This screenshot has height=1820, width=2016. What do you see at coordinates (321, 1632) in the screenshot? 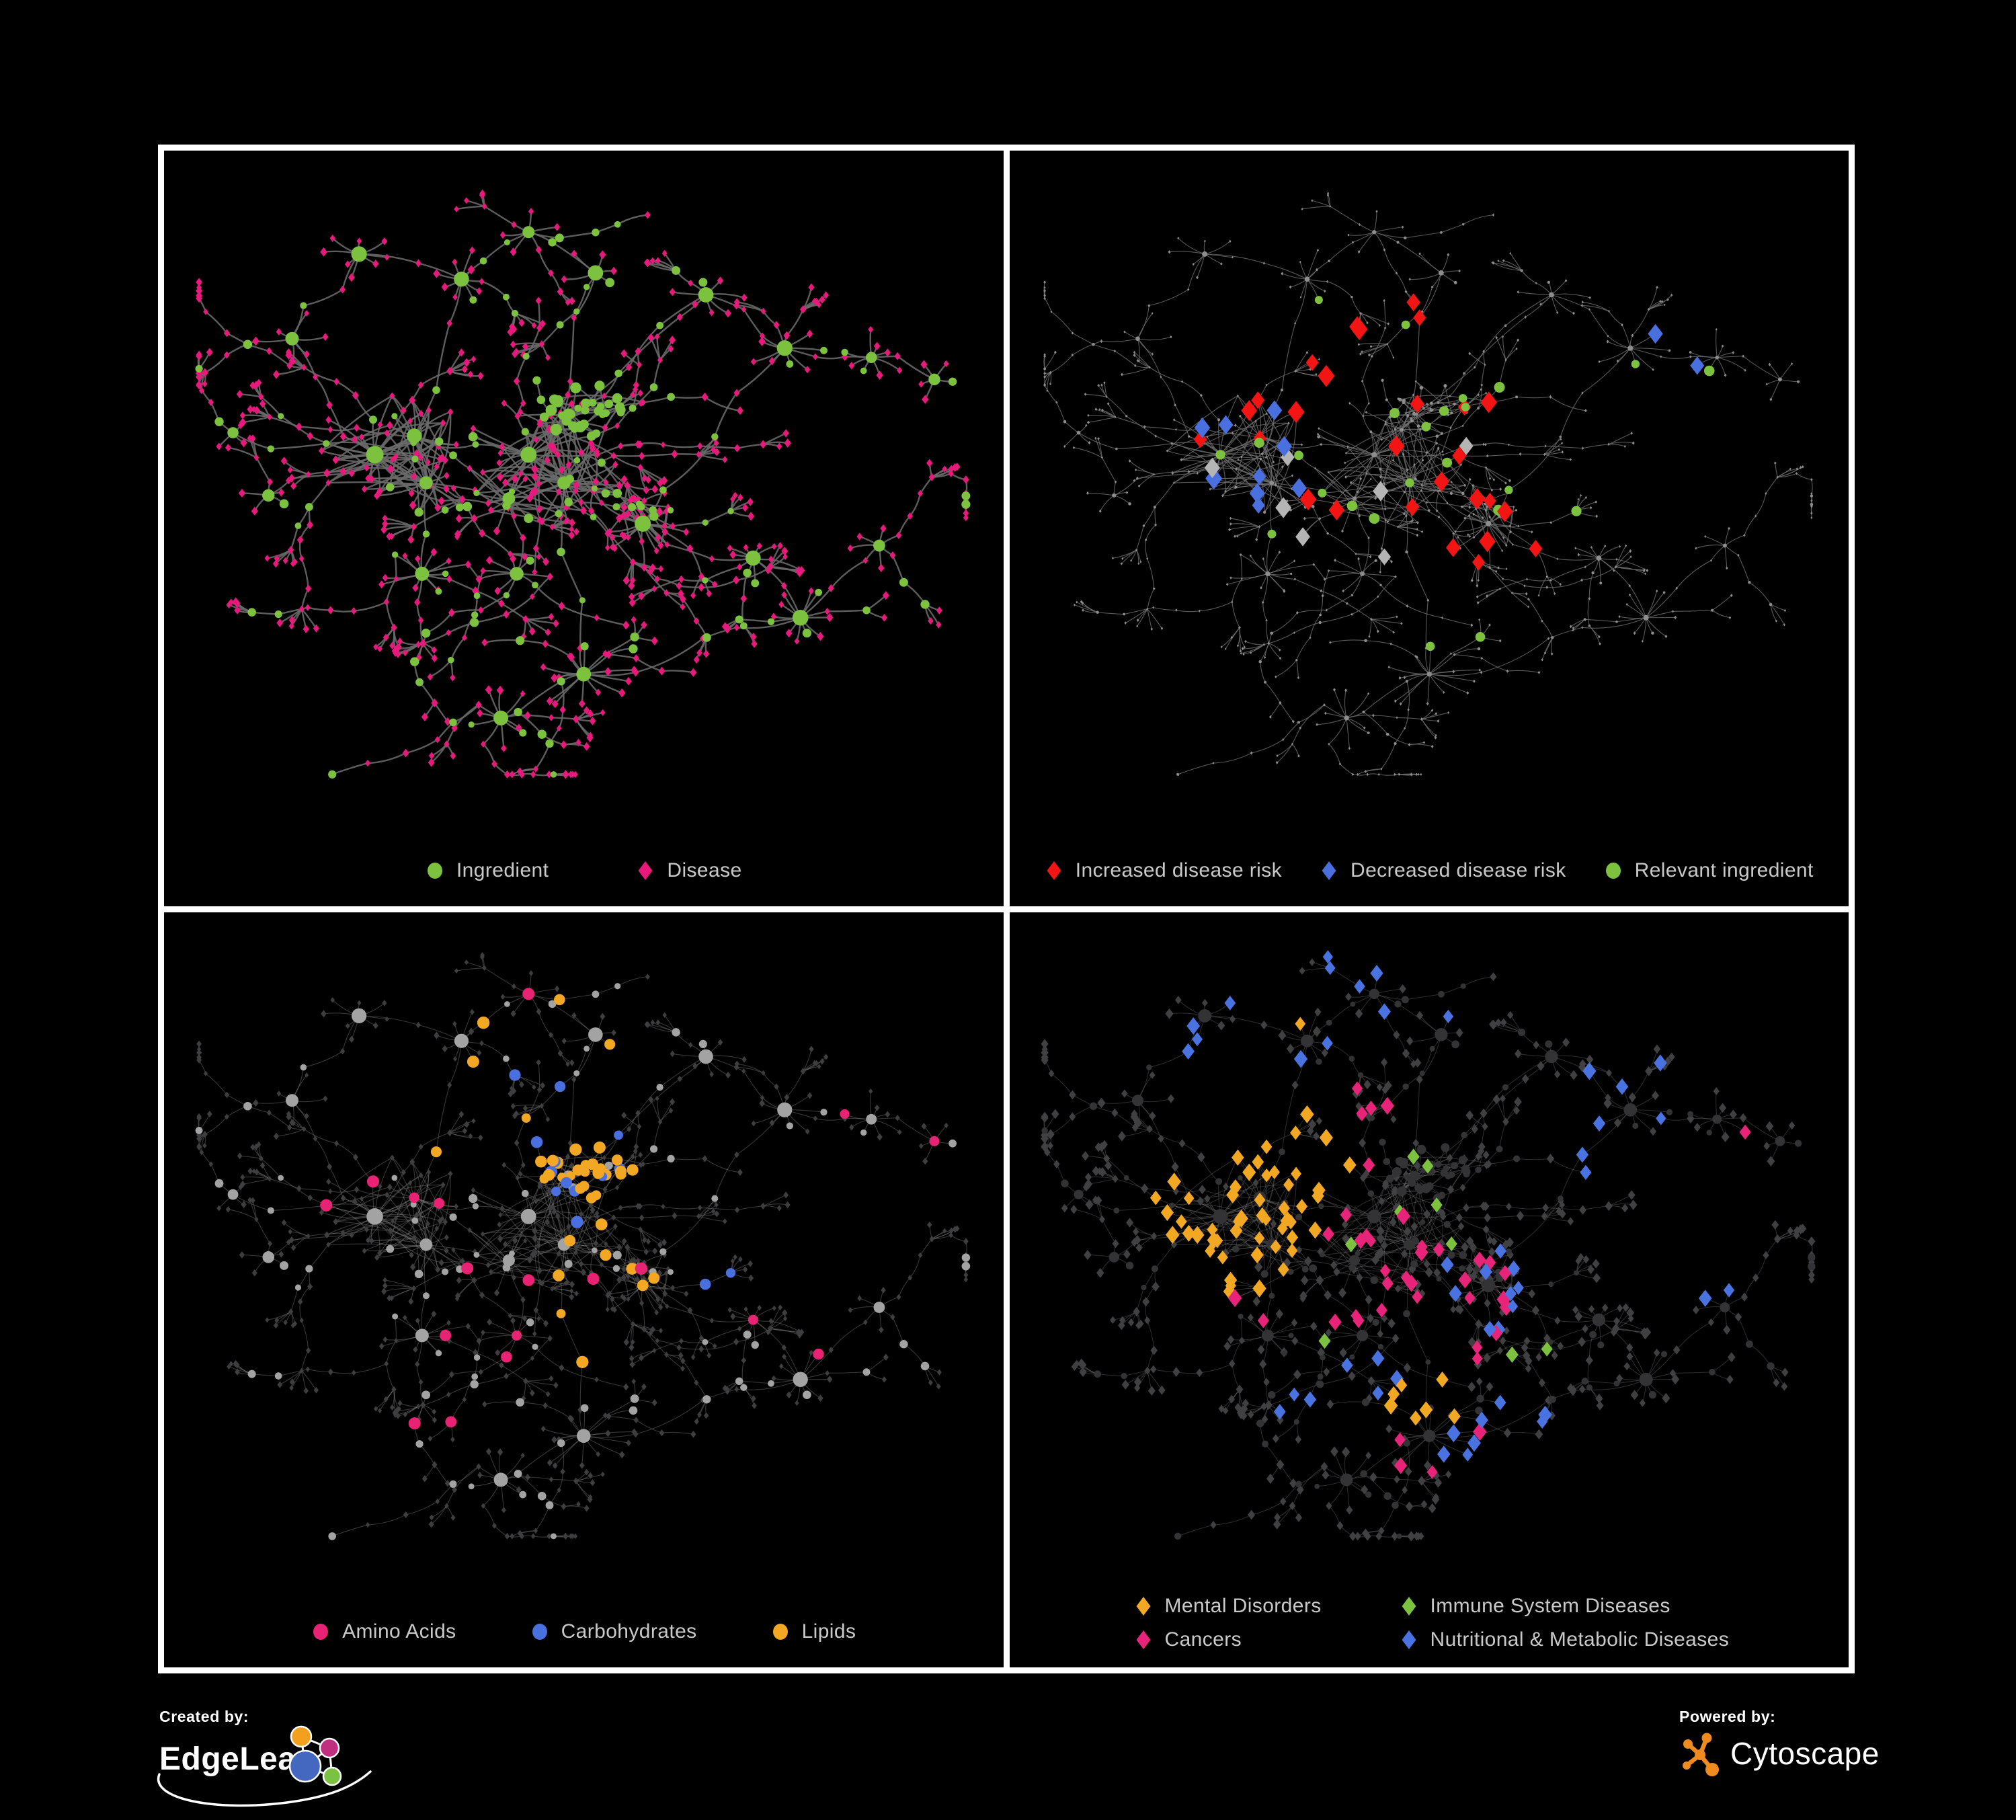
I see `amino-acids-marker-icon` at bounding box center [321, 1632].